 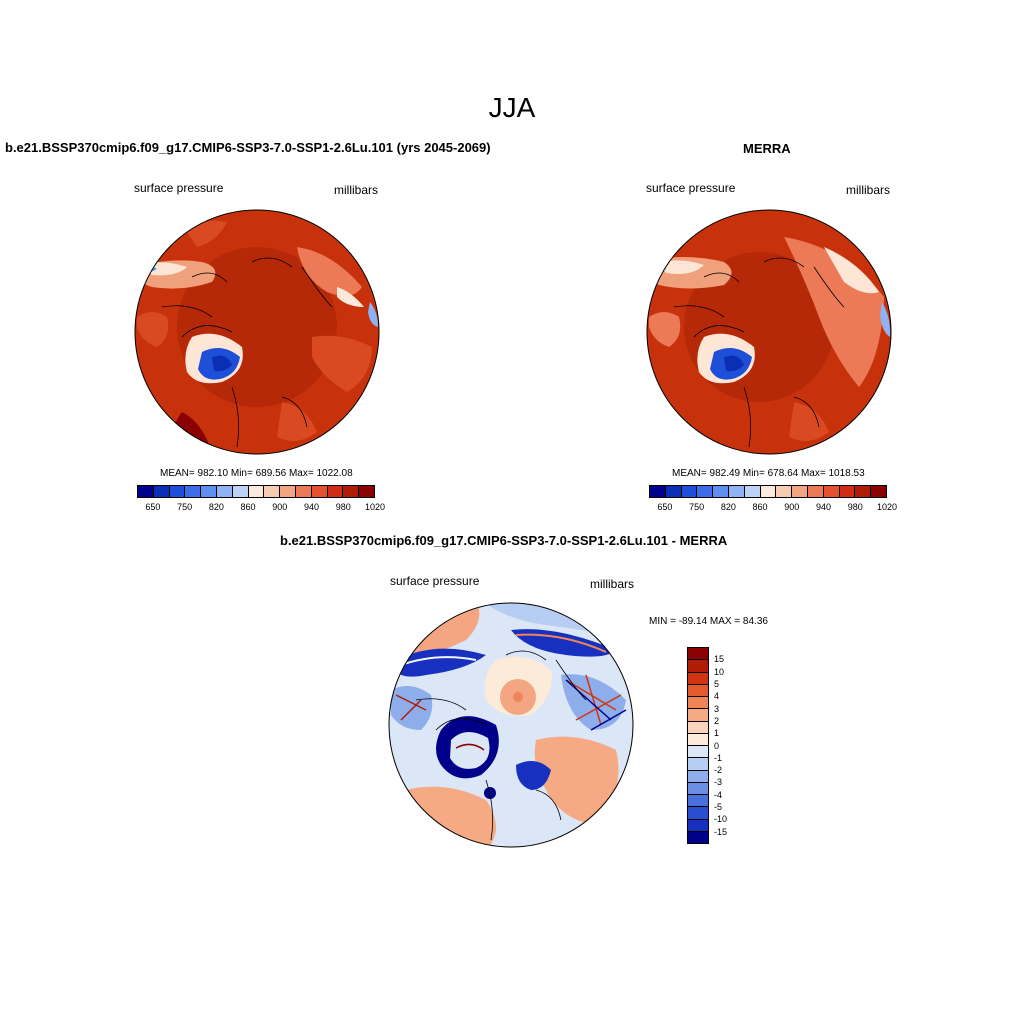 I want to click on model-colorbar, so click(x=256, y=491).